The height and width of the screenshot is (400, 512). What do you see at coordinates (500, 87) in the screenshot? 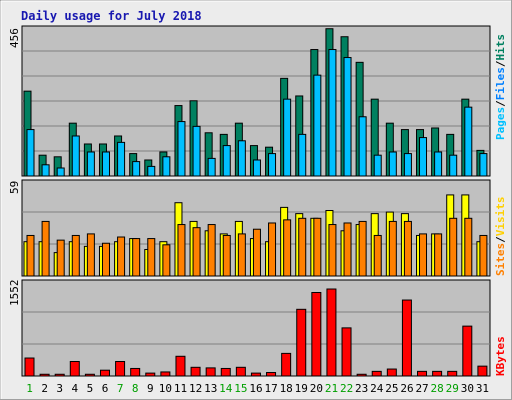
I see `top-right-legend: Pages/Files/Hits` at bounding box center [500, 87].